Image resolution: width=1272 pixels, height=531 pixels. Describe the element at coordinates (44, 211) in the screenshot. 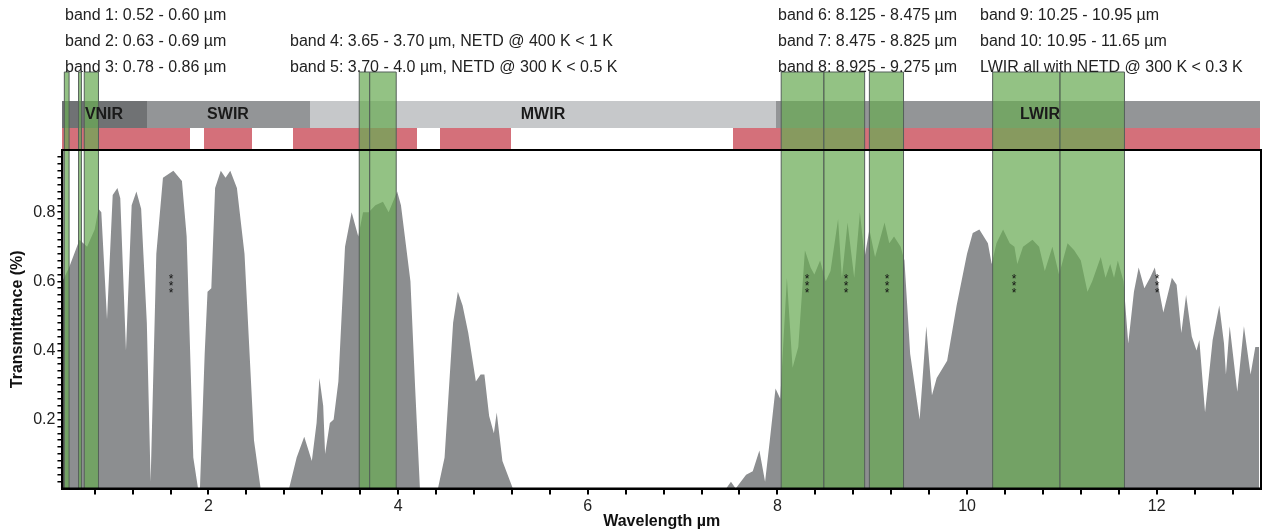

I see `y-tick-label: 0.8` at that location.